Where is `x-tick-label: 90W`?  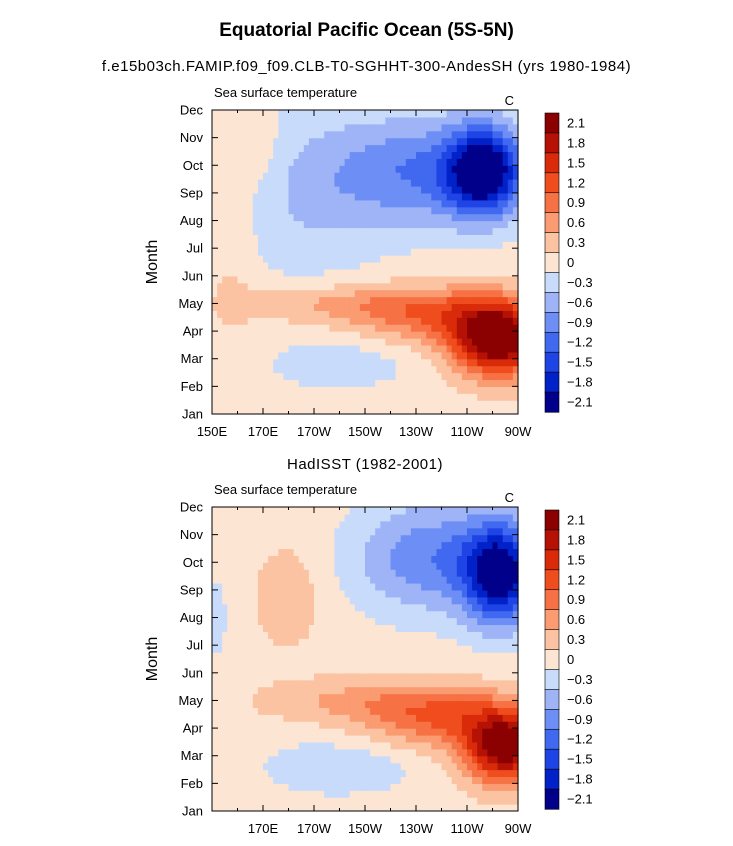
x-tick-label: 90W is located at coordinates (518, 431).